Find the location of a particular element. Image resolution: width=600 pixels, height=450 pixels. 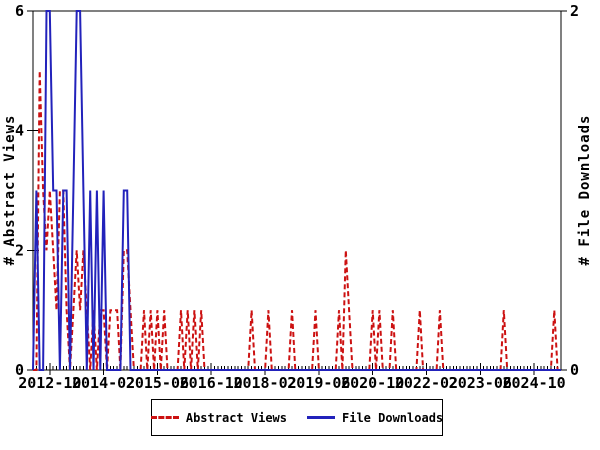

legend-item-abstract-views: Abstract Views is located at coordinates (218, 417).